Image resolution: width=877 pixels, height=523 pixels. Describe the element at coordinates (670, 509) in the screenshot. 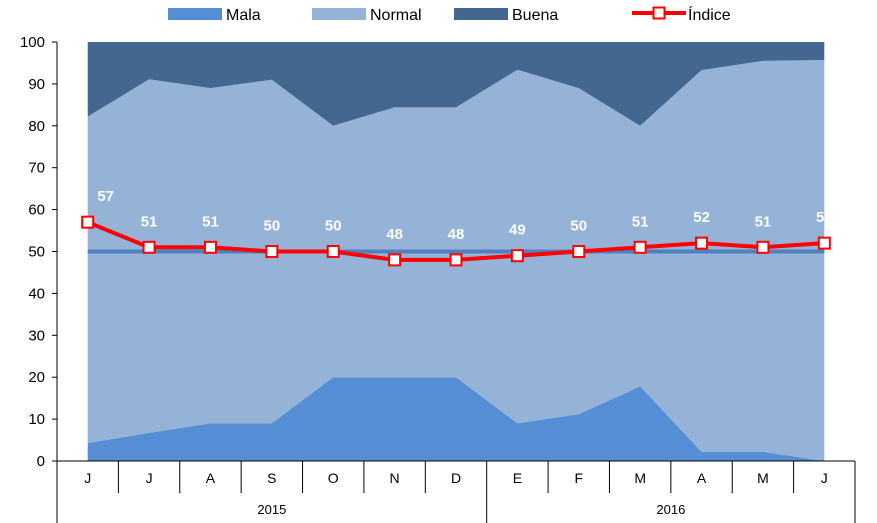

I see `year-label: 2016` at that location.